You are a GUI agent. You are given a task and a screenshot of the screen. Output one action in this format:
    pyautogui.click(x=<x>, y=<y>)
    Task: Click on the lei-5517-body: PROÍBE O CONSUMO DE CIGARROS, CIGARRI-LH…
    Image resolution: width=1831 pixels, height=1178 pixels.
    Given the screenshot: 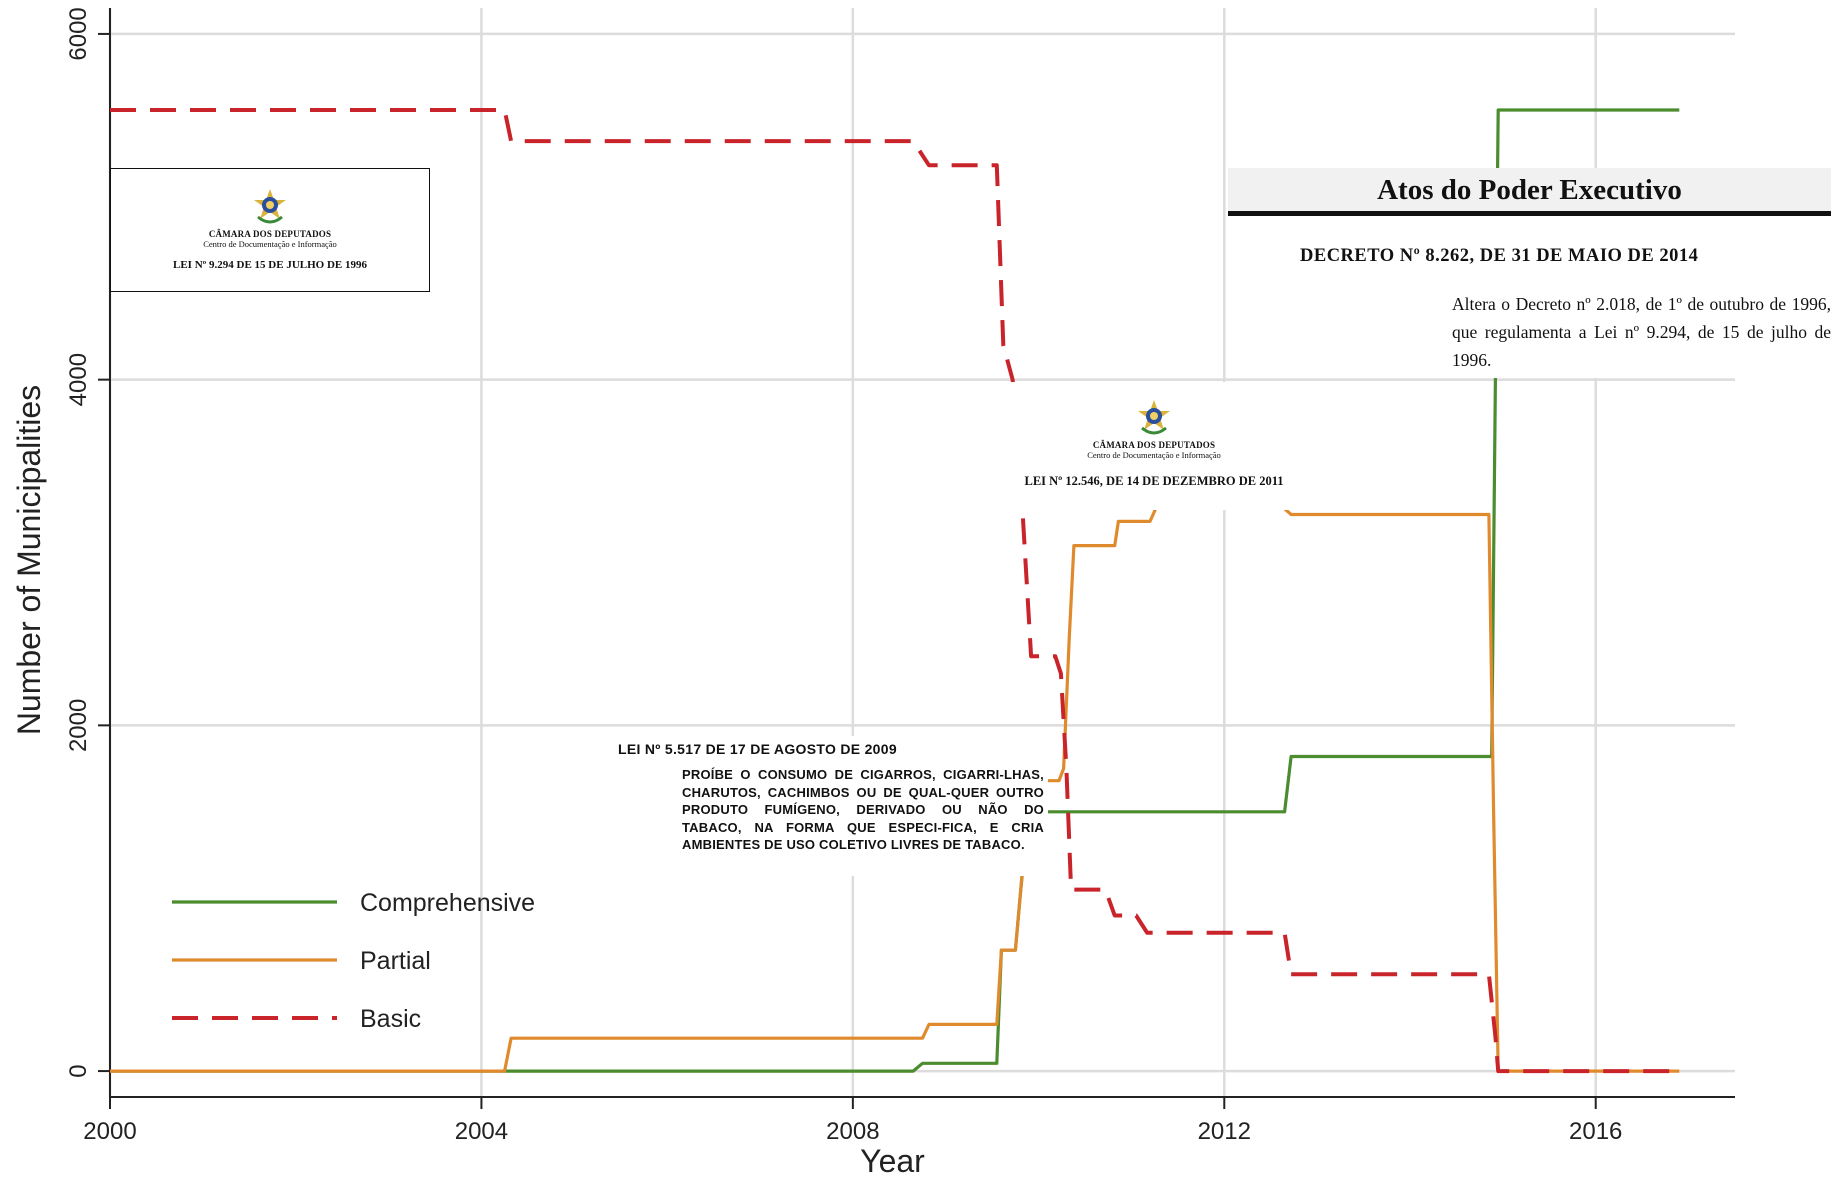 What is the action you would take?
    pyautogui.click(x=863, y=810)
    